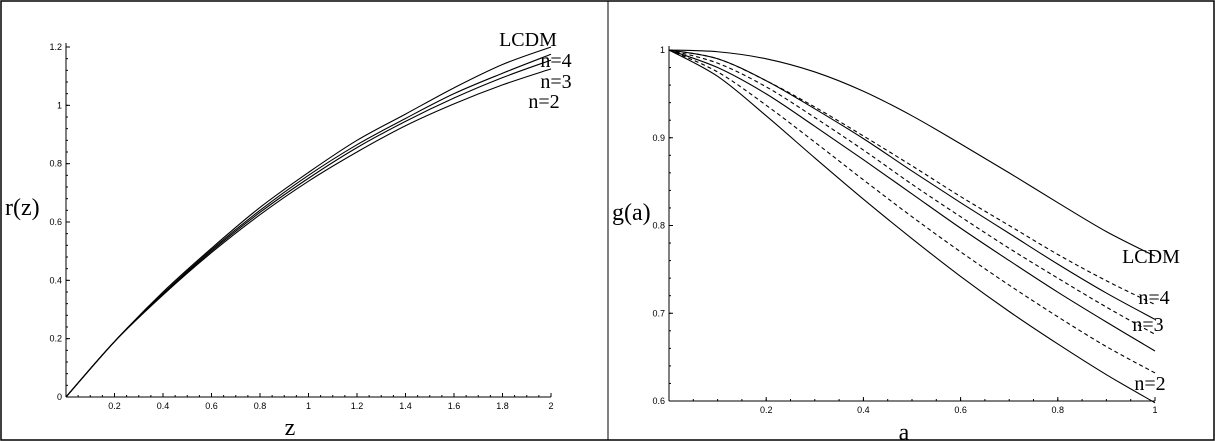 This screenshot has height=441, width=1215. Describe the element at coordinates (454, 406) in the screenshot. I see `x-tick-label: 1.6` at that location.